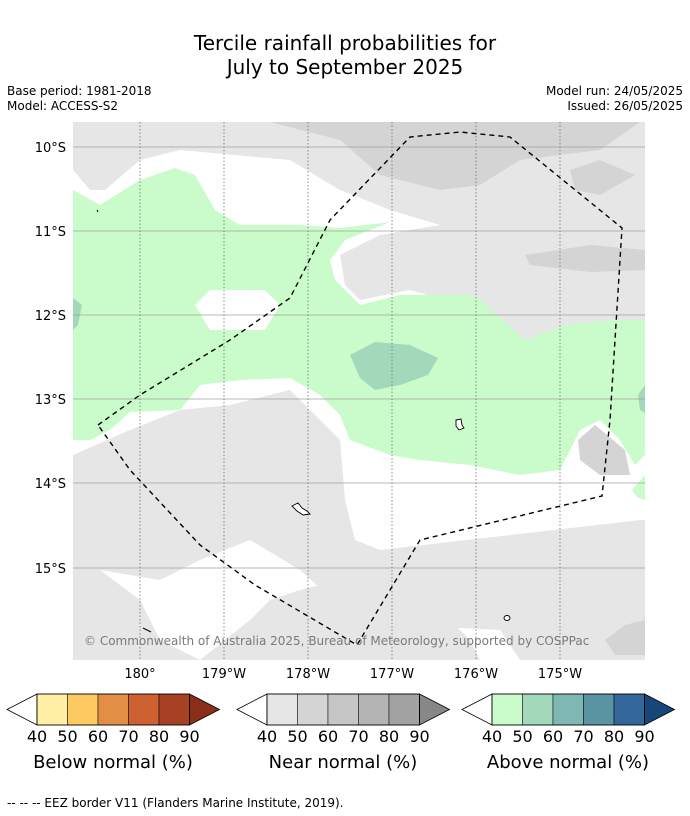 The height and width of the screenshot is (816, 690). Describe the element at coordinates (614, 91) in the screenshot. I see `model-run: Model run: 24/05/2025` at that location.